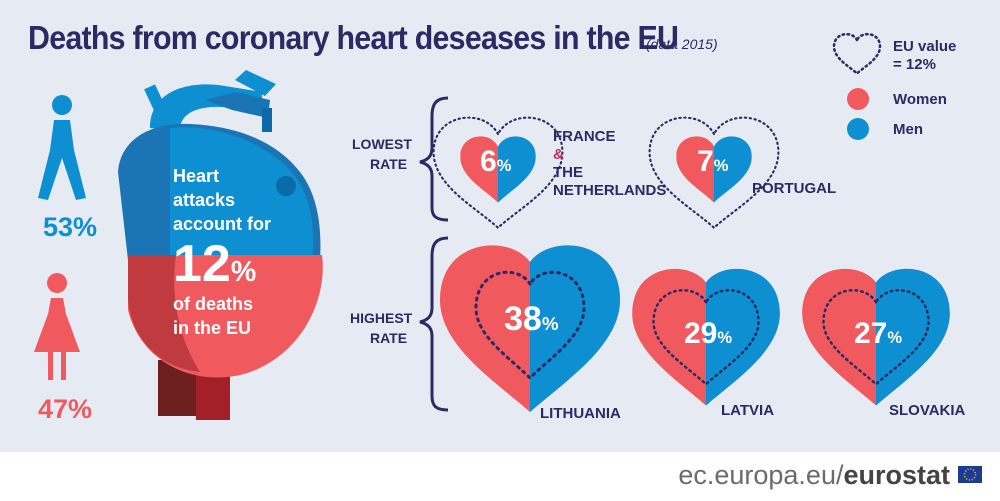  Describe the element at coordinates (914, 64) in the screenshot. I see `legend-eu-value-eq: = 12%` at that location.